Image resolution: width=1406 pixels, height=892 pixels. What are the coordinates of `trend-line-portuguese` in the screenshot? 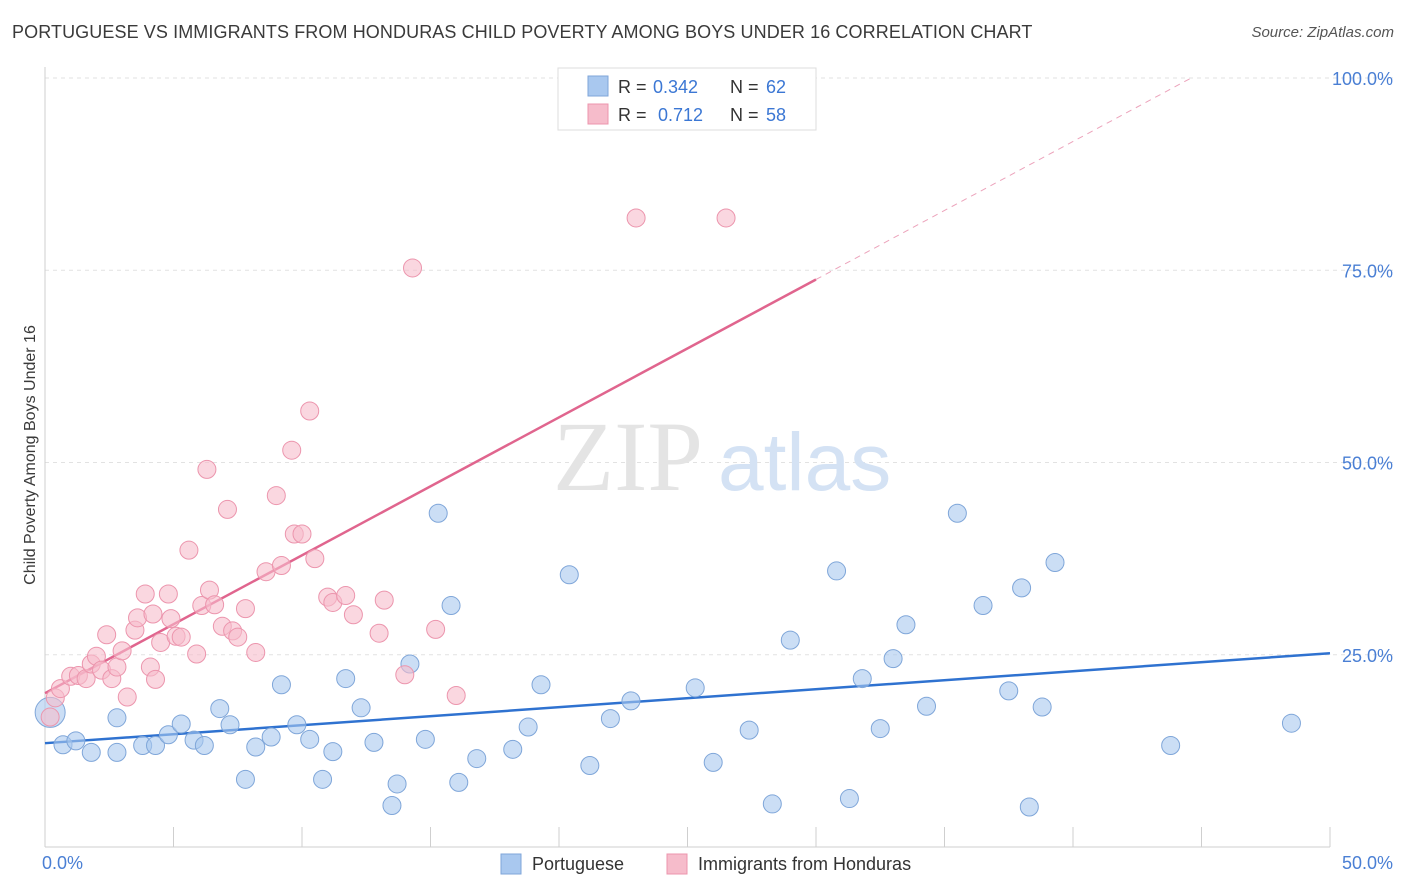 It's located at (687, 698).